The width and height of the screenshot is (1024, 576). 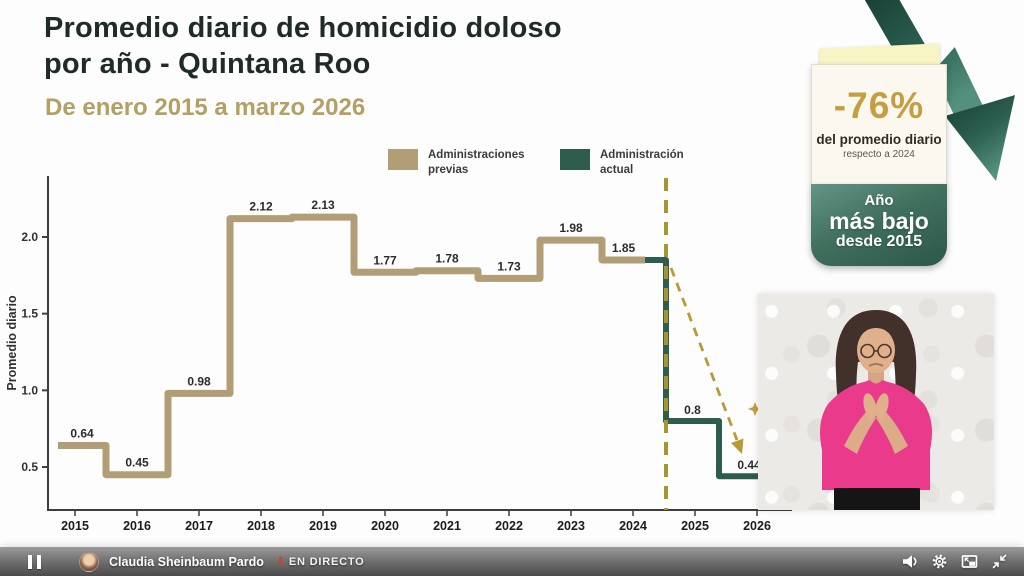 I want to click on svg-text: 2.12, so click(x=261, y=207).